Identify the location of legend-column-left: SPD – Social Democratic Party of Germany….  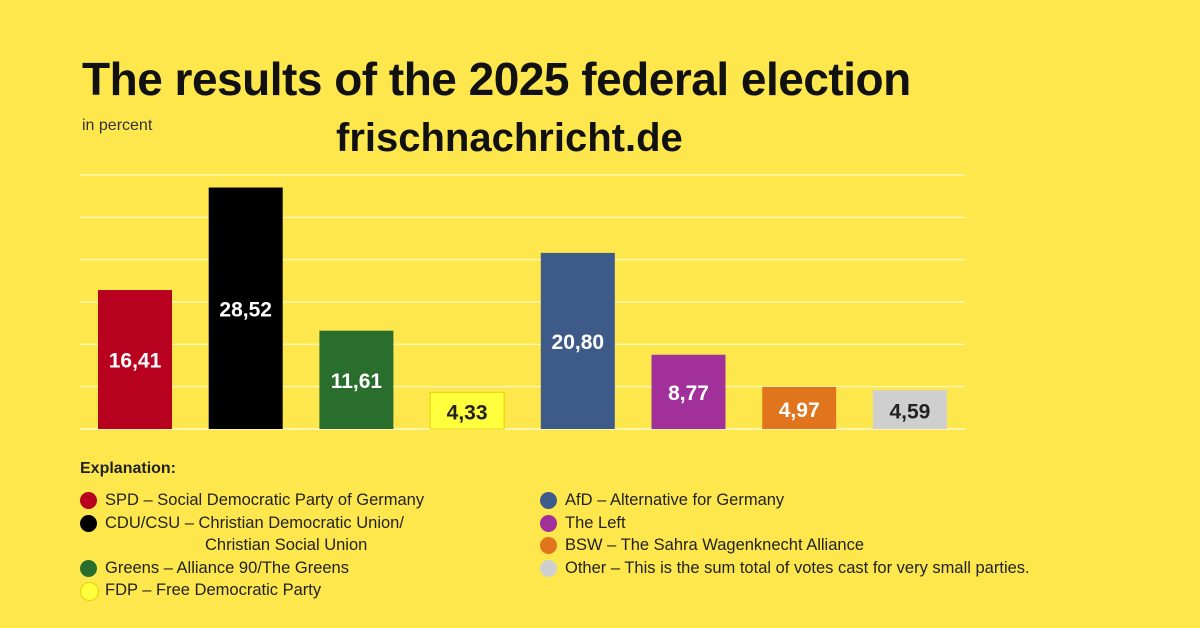
(252, 545).